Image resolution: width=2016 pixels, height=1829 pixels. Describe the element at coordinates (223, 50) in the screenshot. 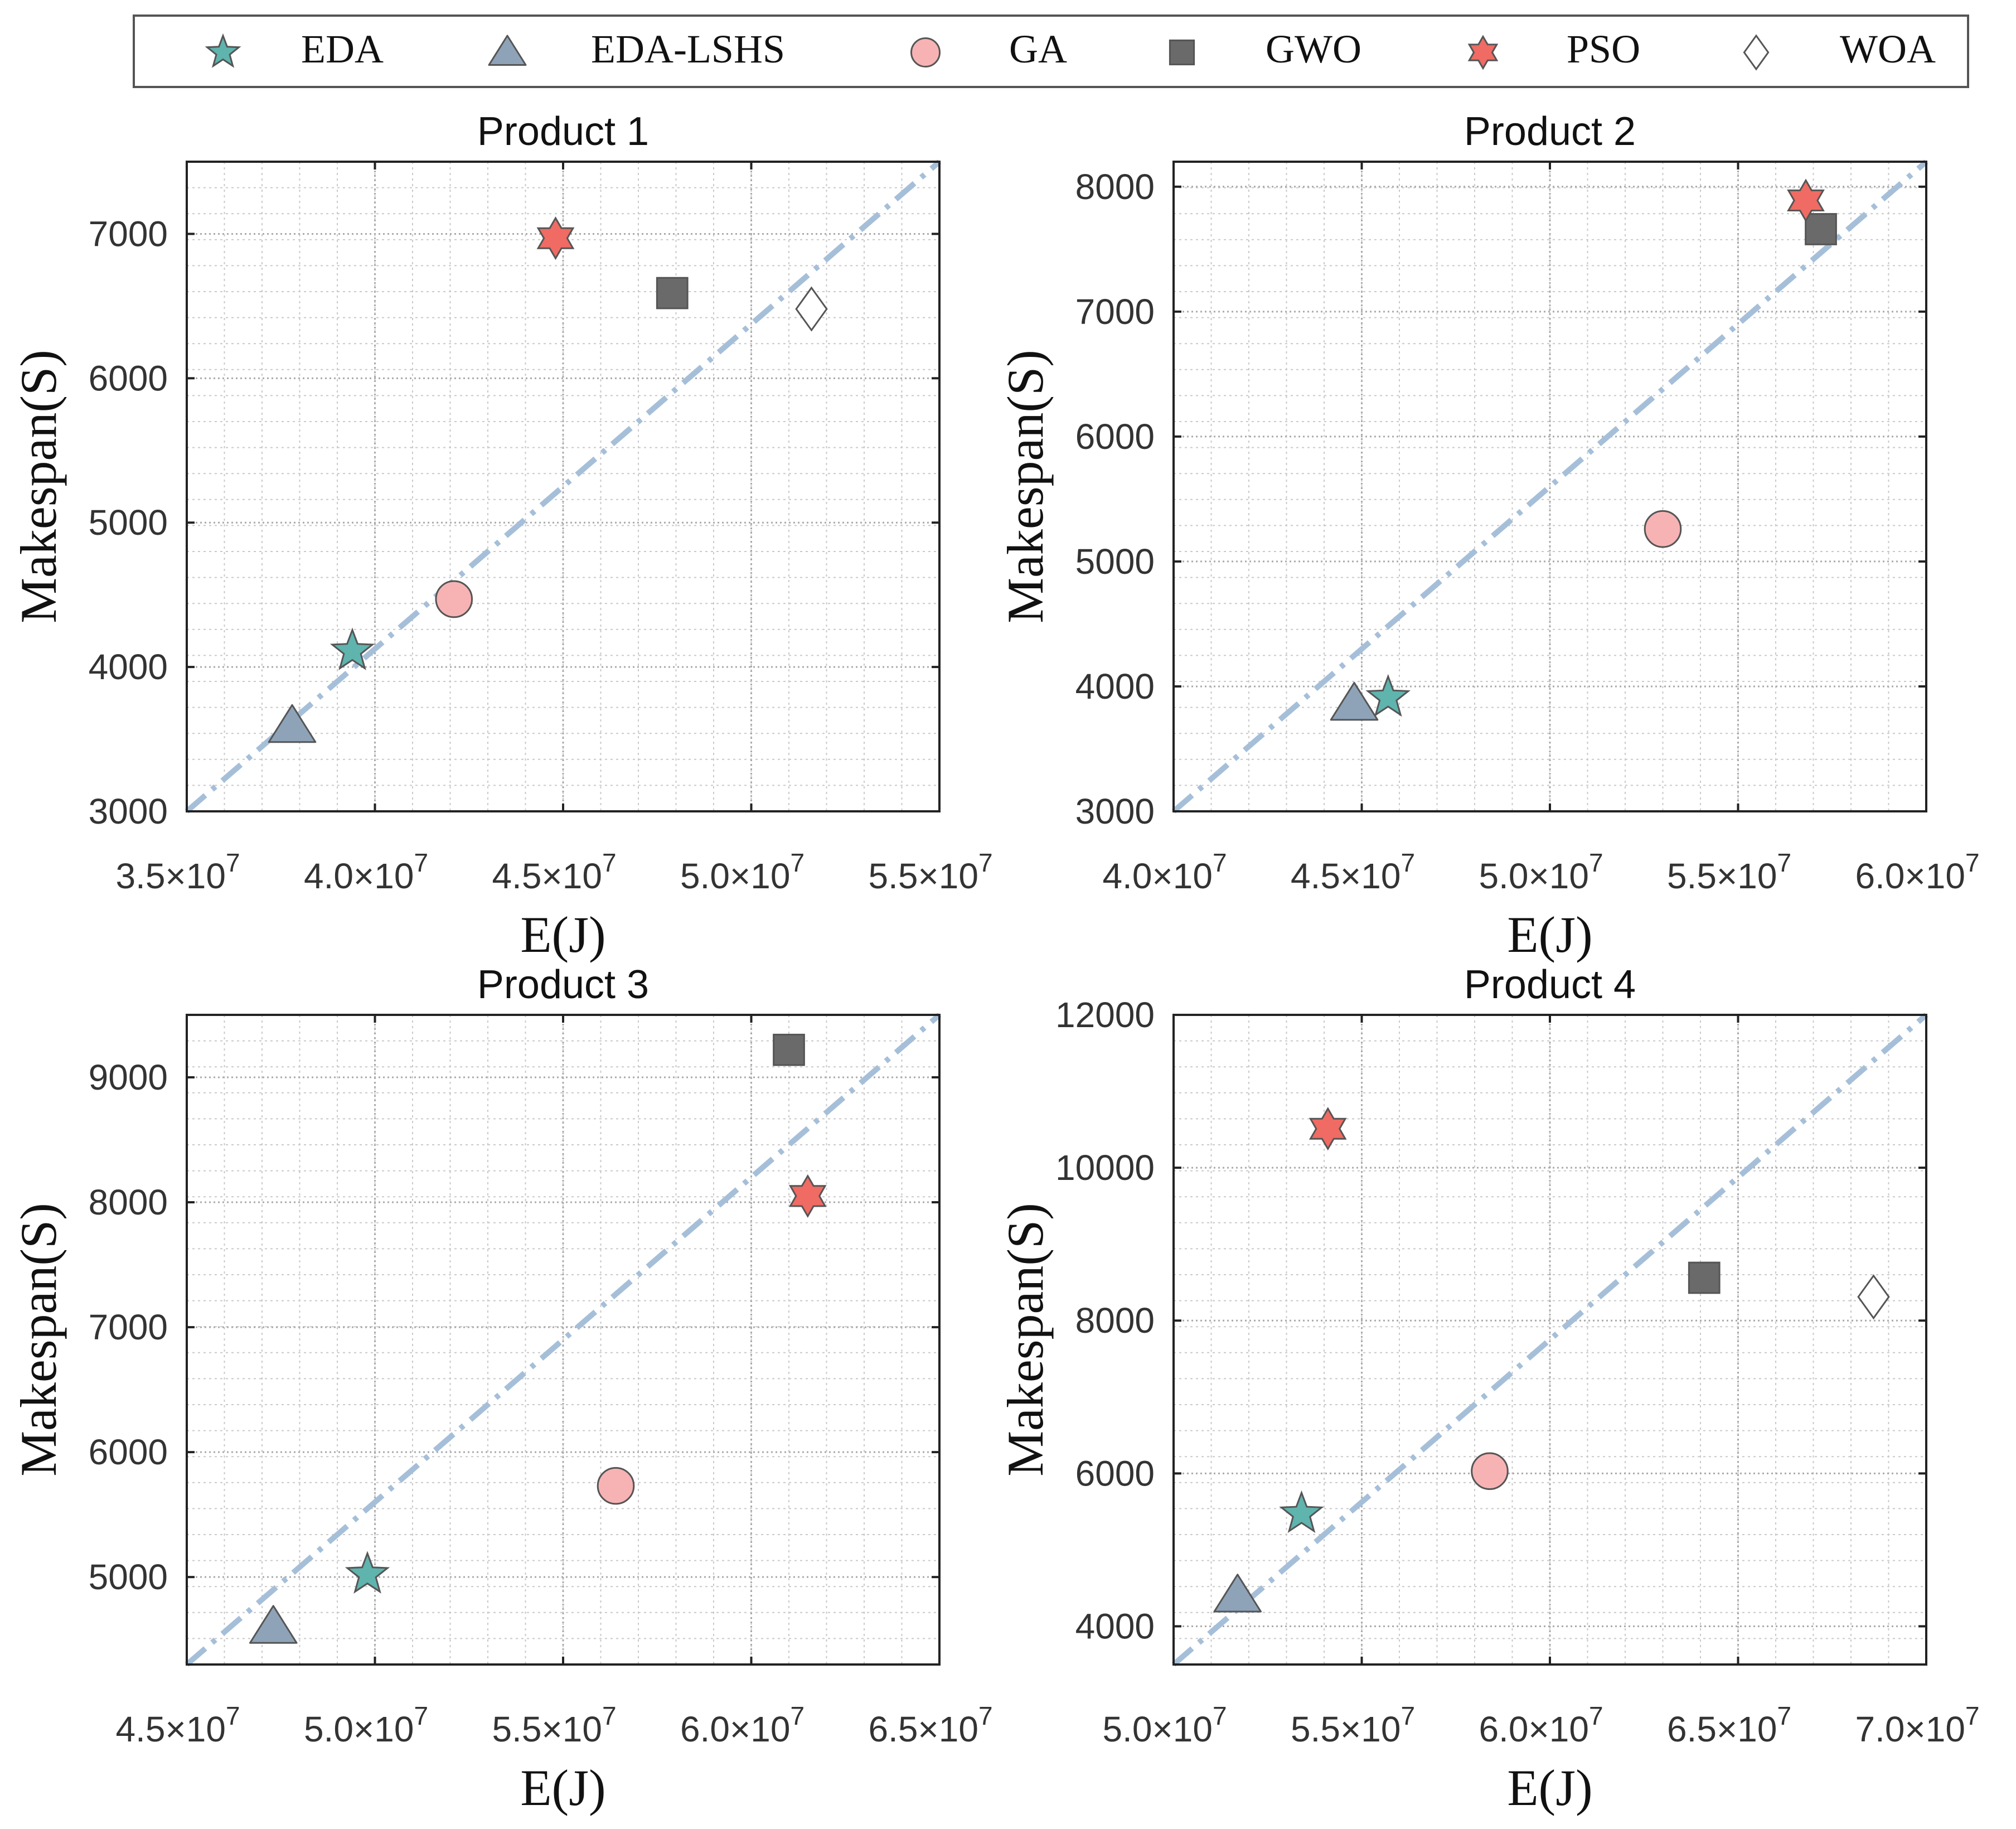

I see `legend-marker-eda` at that location.